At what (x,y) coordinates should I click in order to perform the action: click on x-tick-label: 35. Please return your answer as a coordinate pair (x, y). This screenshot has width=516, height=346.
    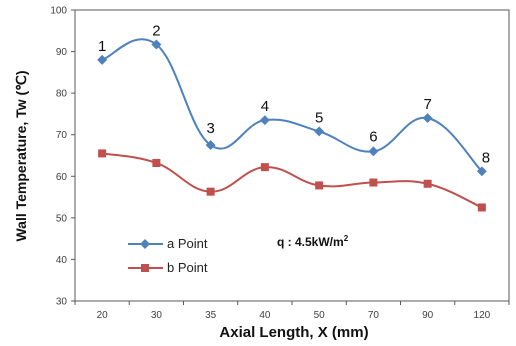
    Looking at the image, I should click on (211, 315).